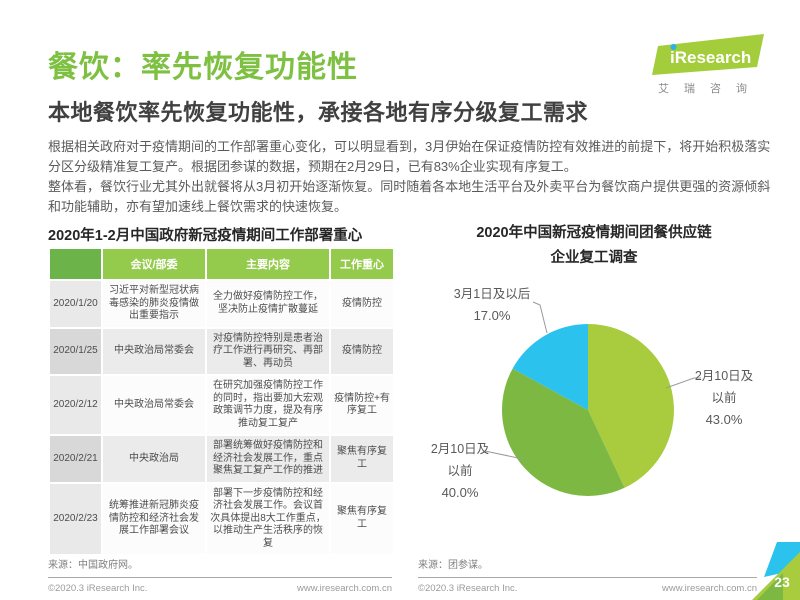 This screenshot has height=600, width=800. Describe the element at coordinates (220, 577) in the screenshot. I see `footer-divider-left` at that location.